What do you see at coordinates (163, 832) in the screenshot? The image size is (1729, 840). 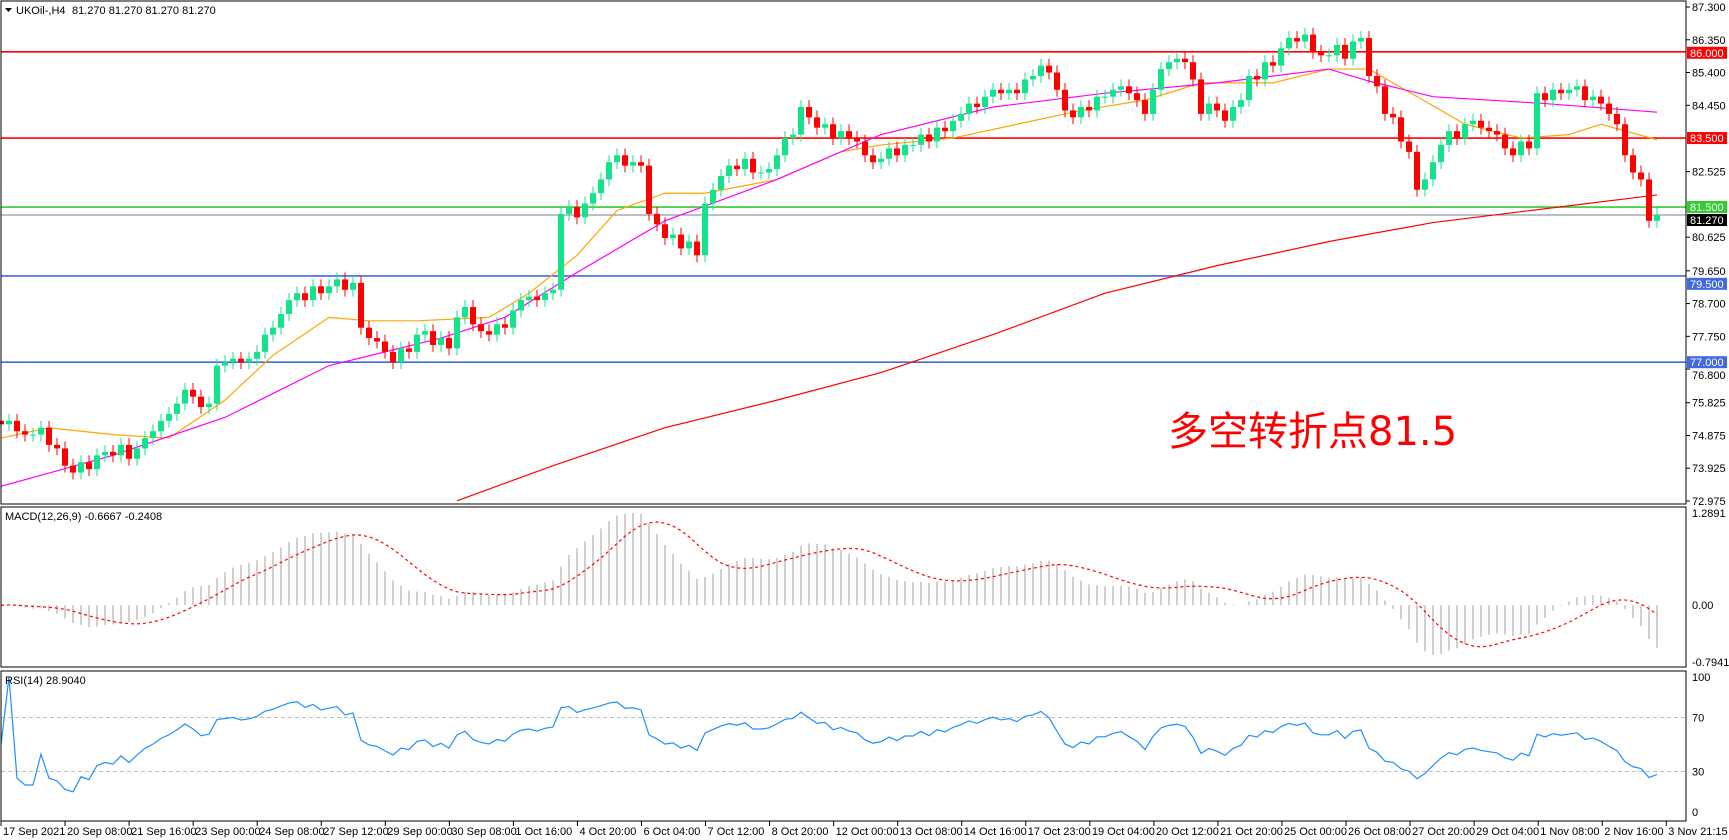 I see `time-tick-label: 21 Sep 16:00` at bounding box center [163, 832].